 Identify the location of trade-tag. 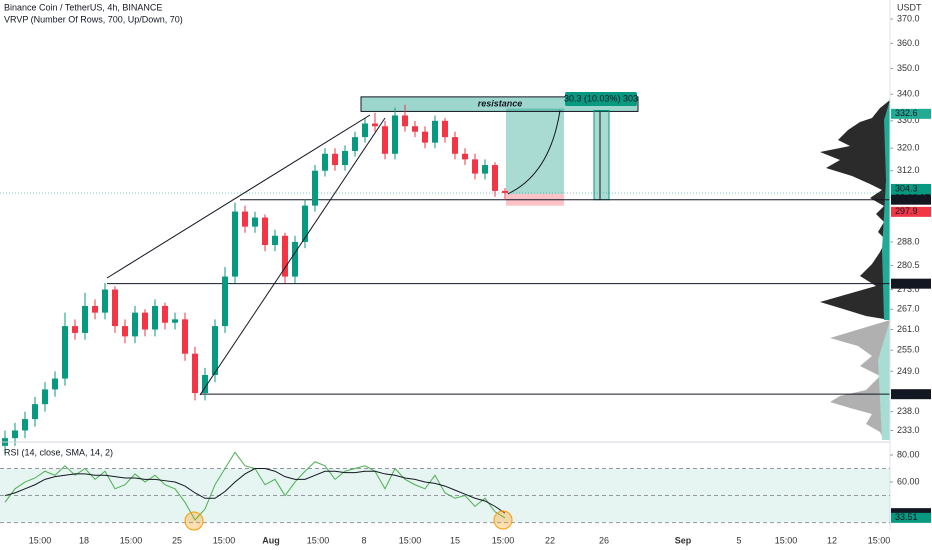
(601, 99).